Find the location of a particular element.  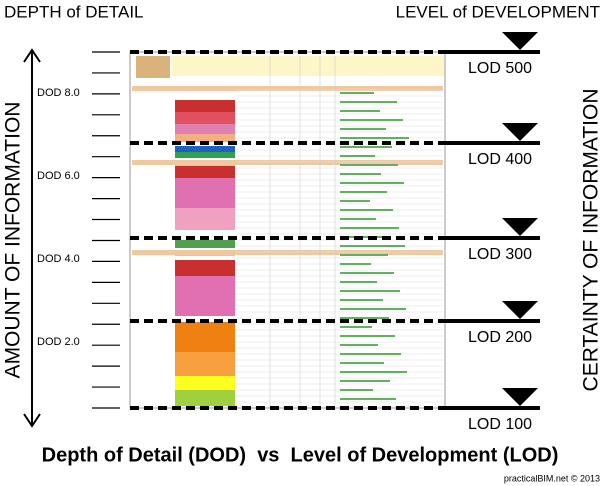

lod-label: LOD 400 is located at coordinates (500, 159).